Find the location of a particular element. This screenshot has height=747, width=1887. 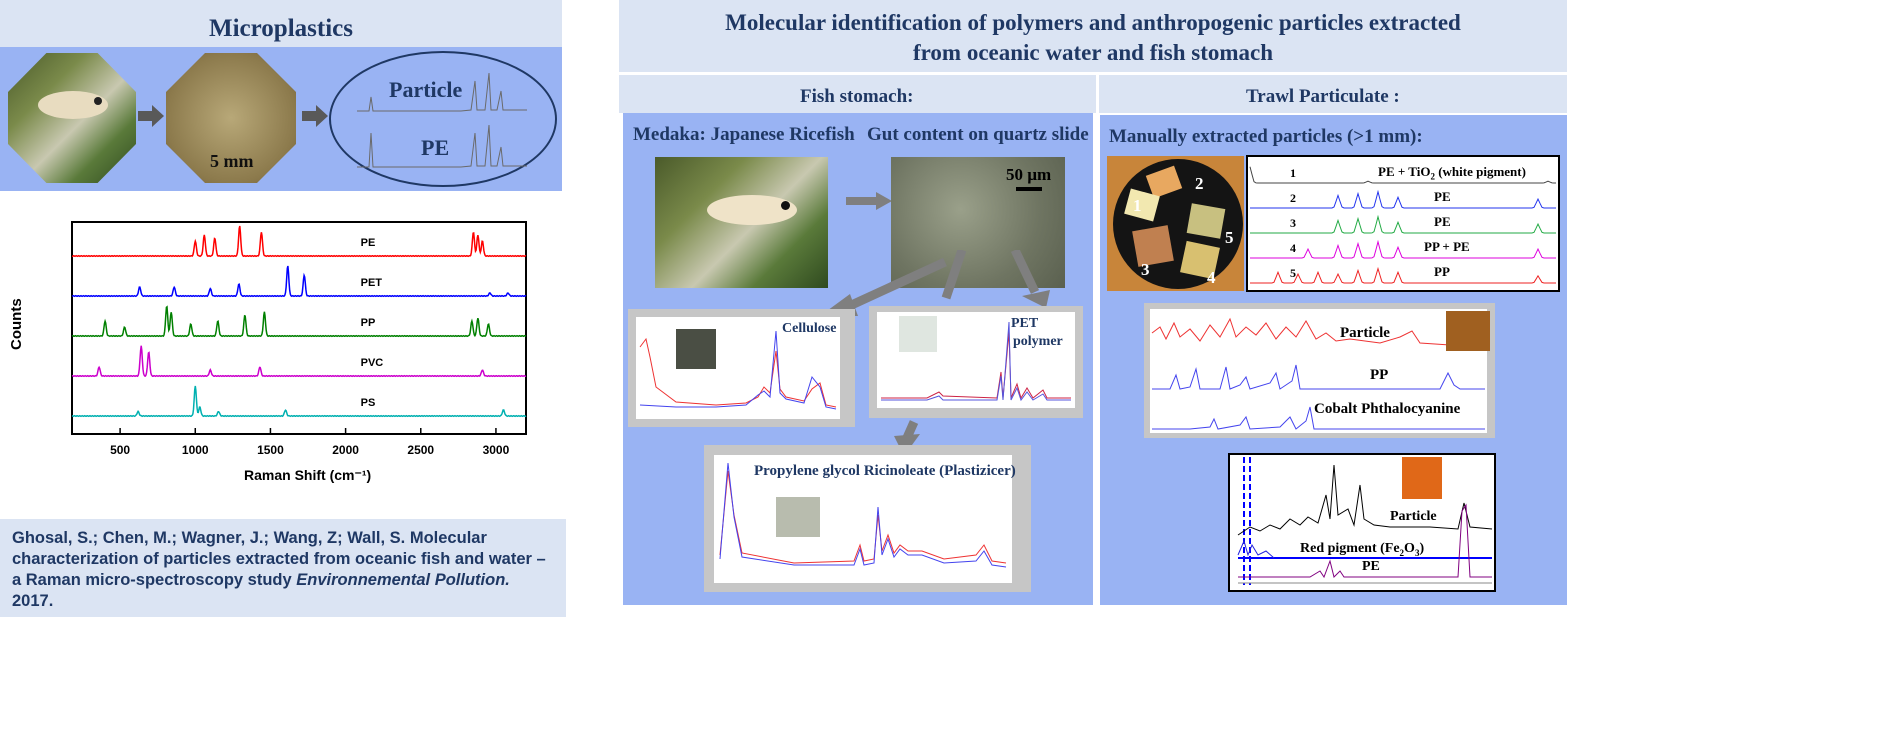

pet-panel: PET polymer is located at coordinates (976, 362).